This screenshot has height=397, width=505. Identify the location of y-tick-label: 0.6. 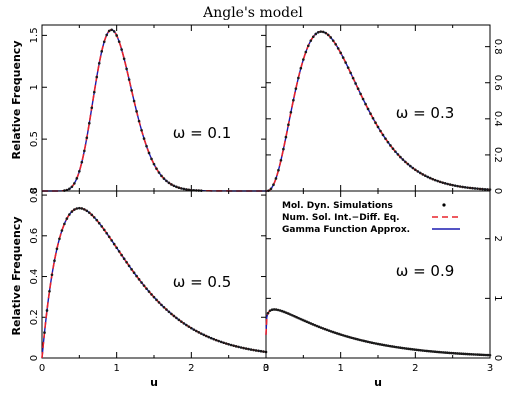
(34, 236).